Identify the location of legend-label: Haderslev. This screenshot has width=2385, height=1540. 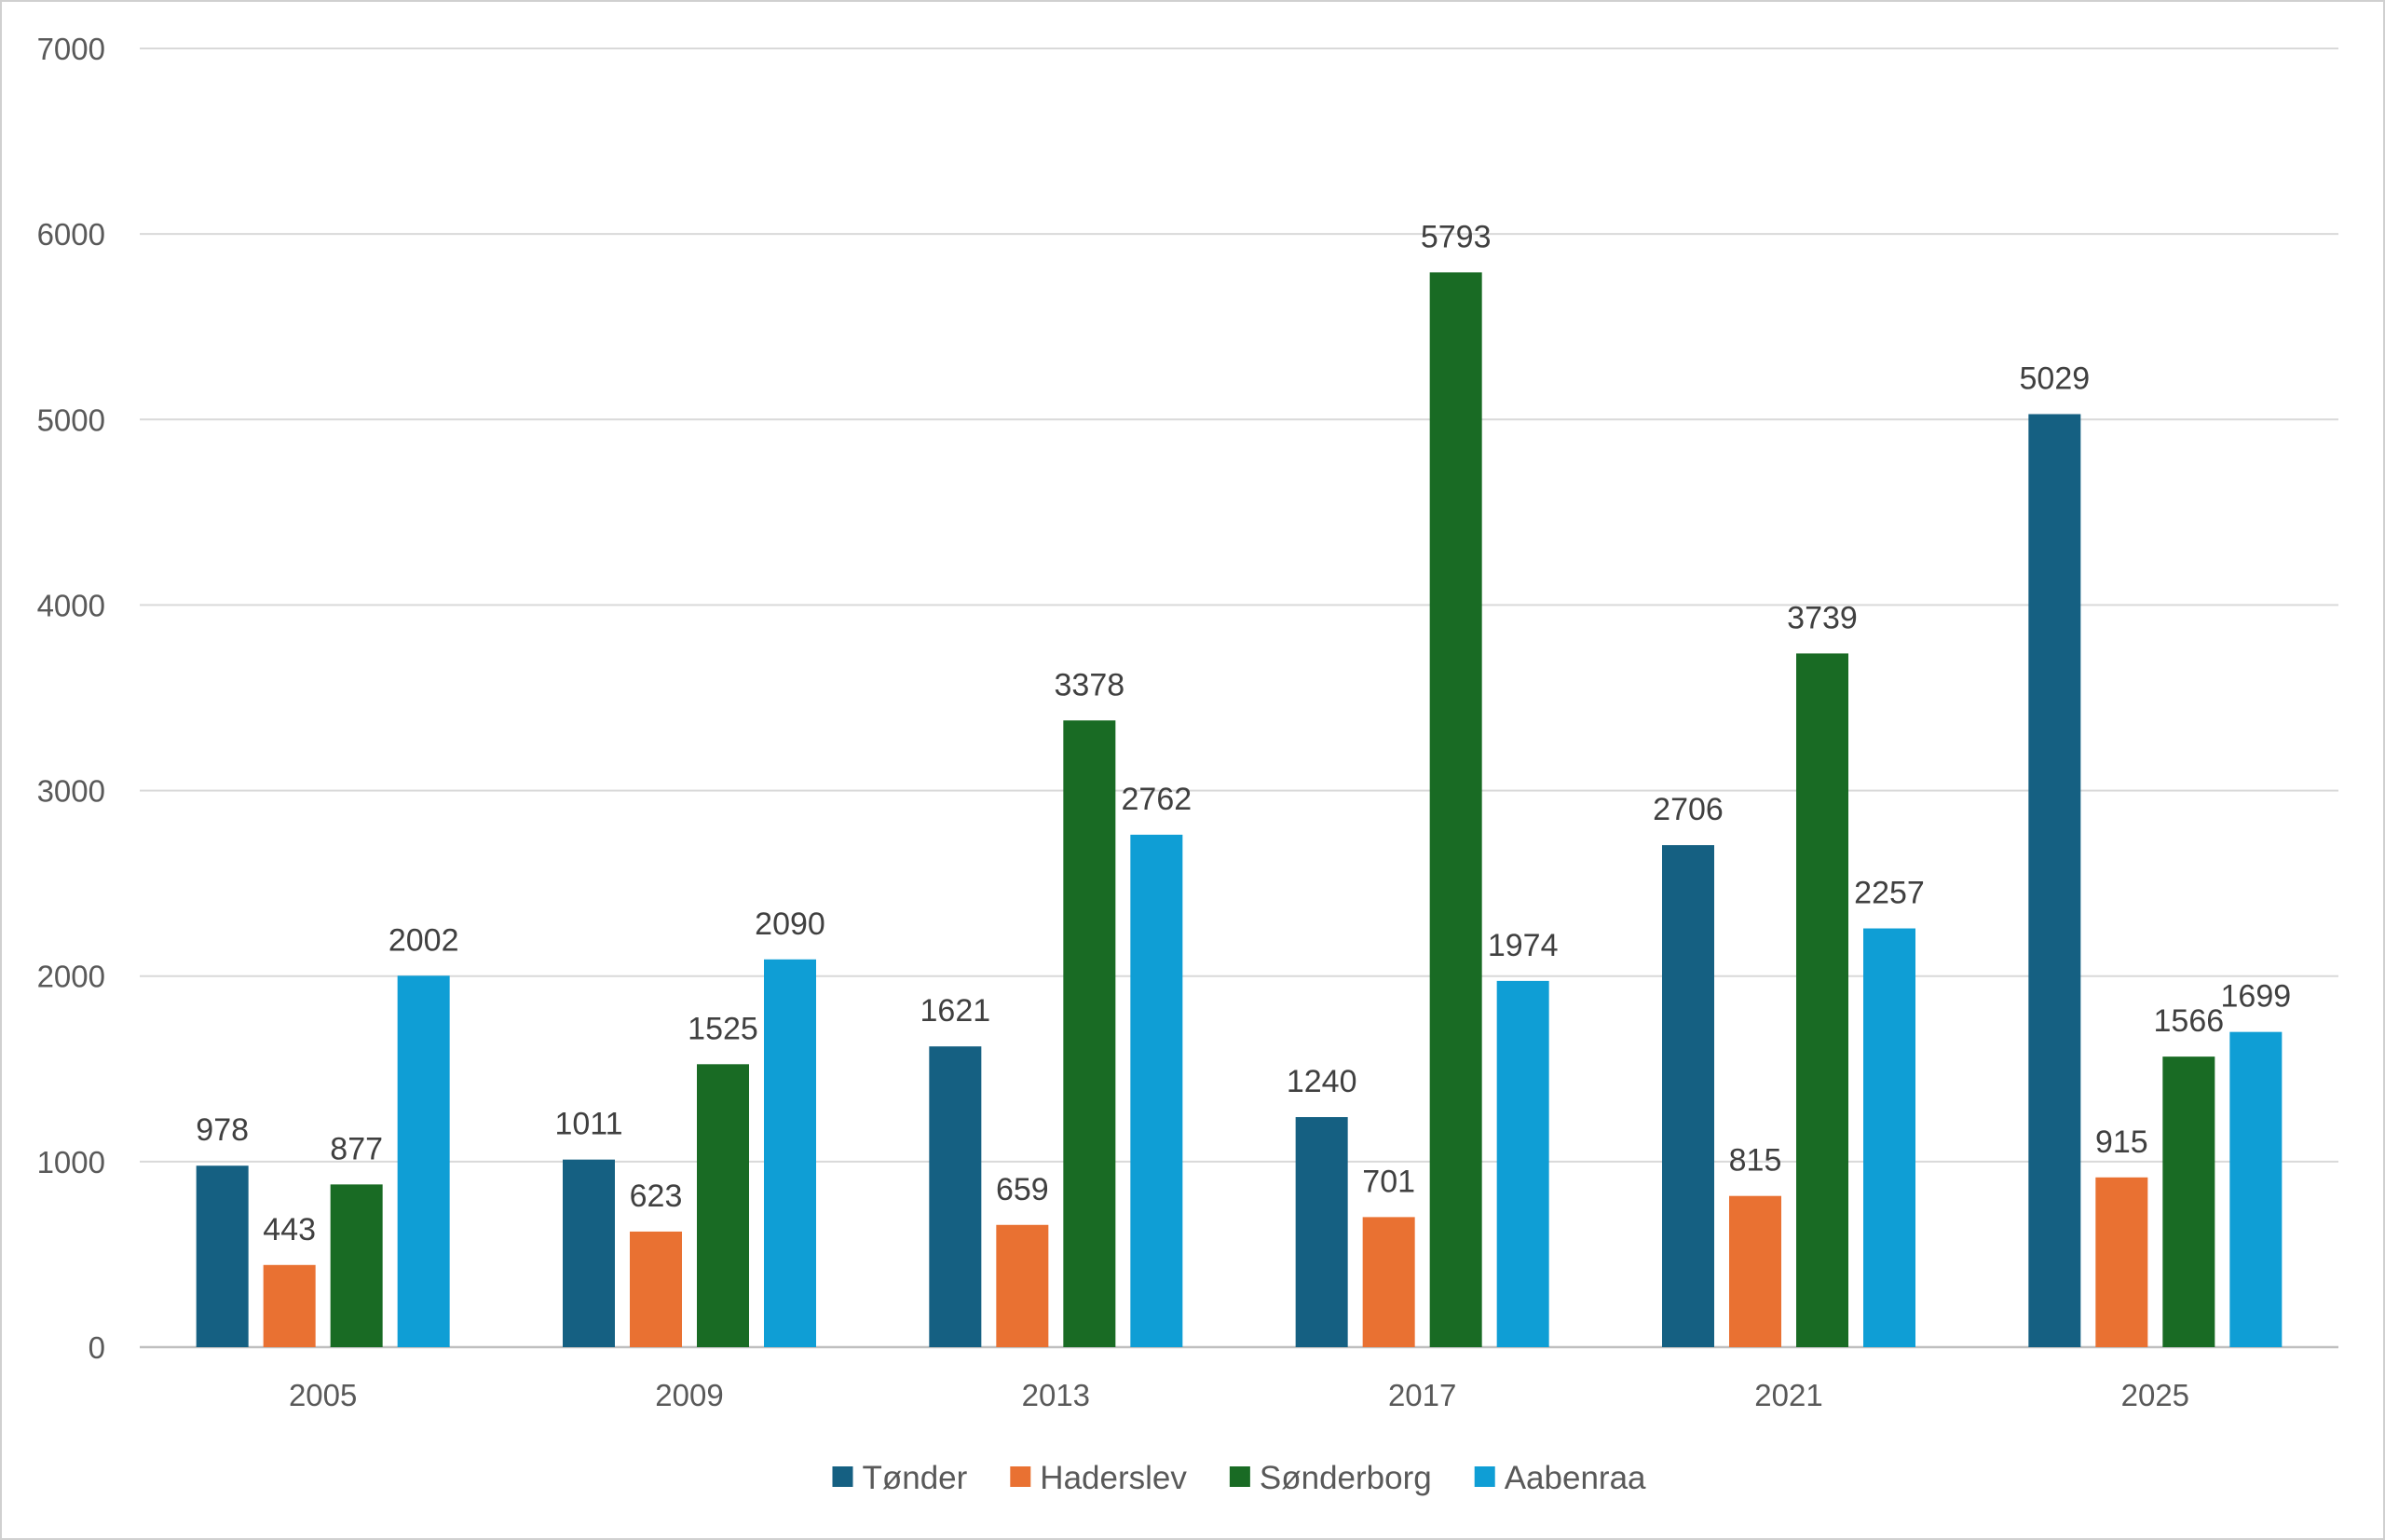
(1113, 1478).